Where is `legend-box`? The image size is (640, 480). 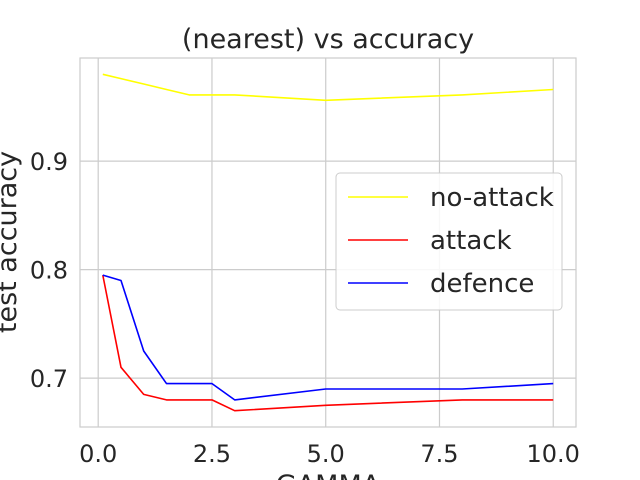 legend-box is located at coordinates (449, 241).